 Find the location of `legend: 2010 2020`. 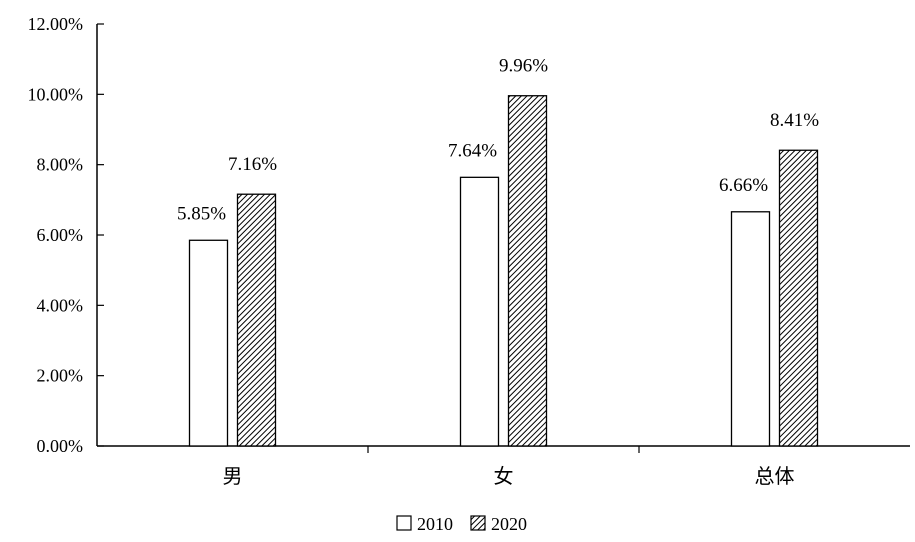

legend: 2010 2020 is located at coordinates (461, 524).